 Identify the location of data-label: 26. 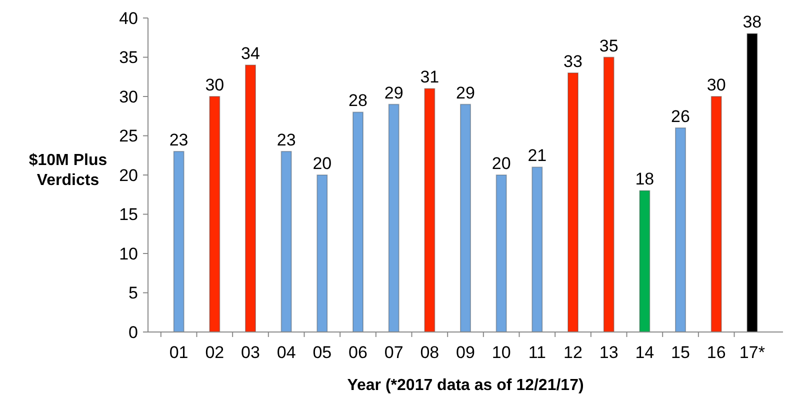
(680, 116).